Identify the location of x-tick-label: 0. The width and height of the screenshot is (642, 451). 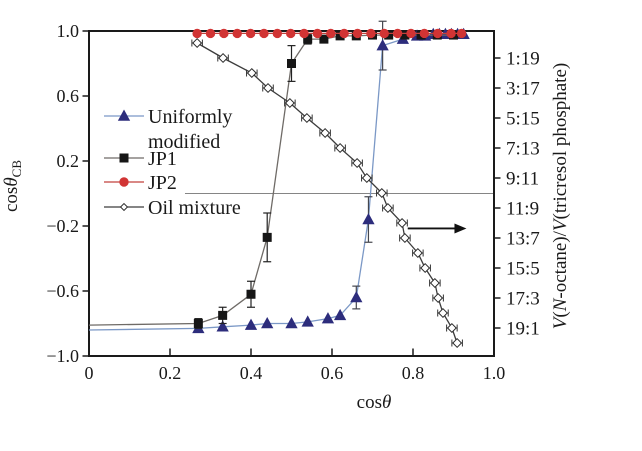
(89, 373).